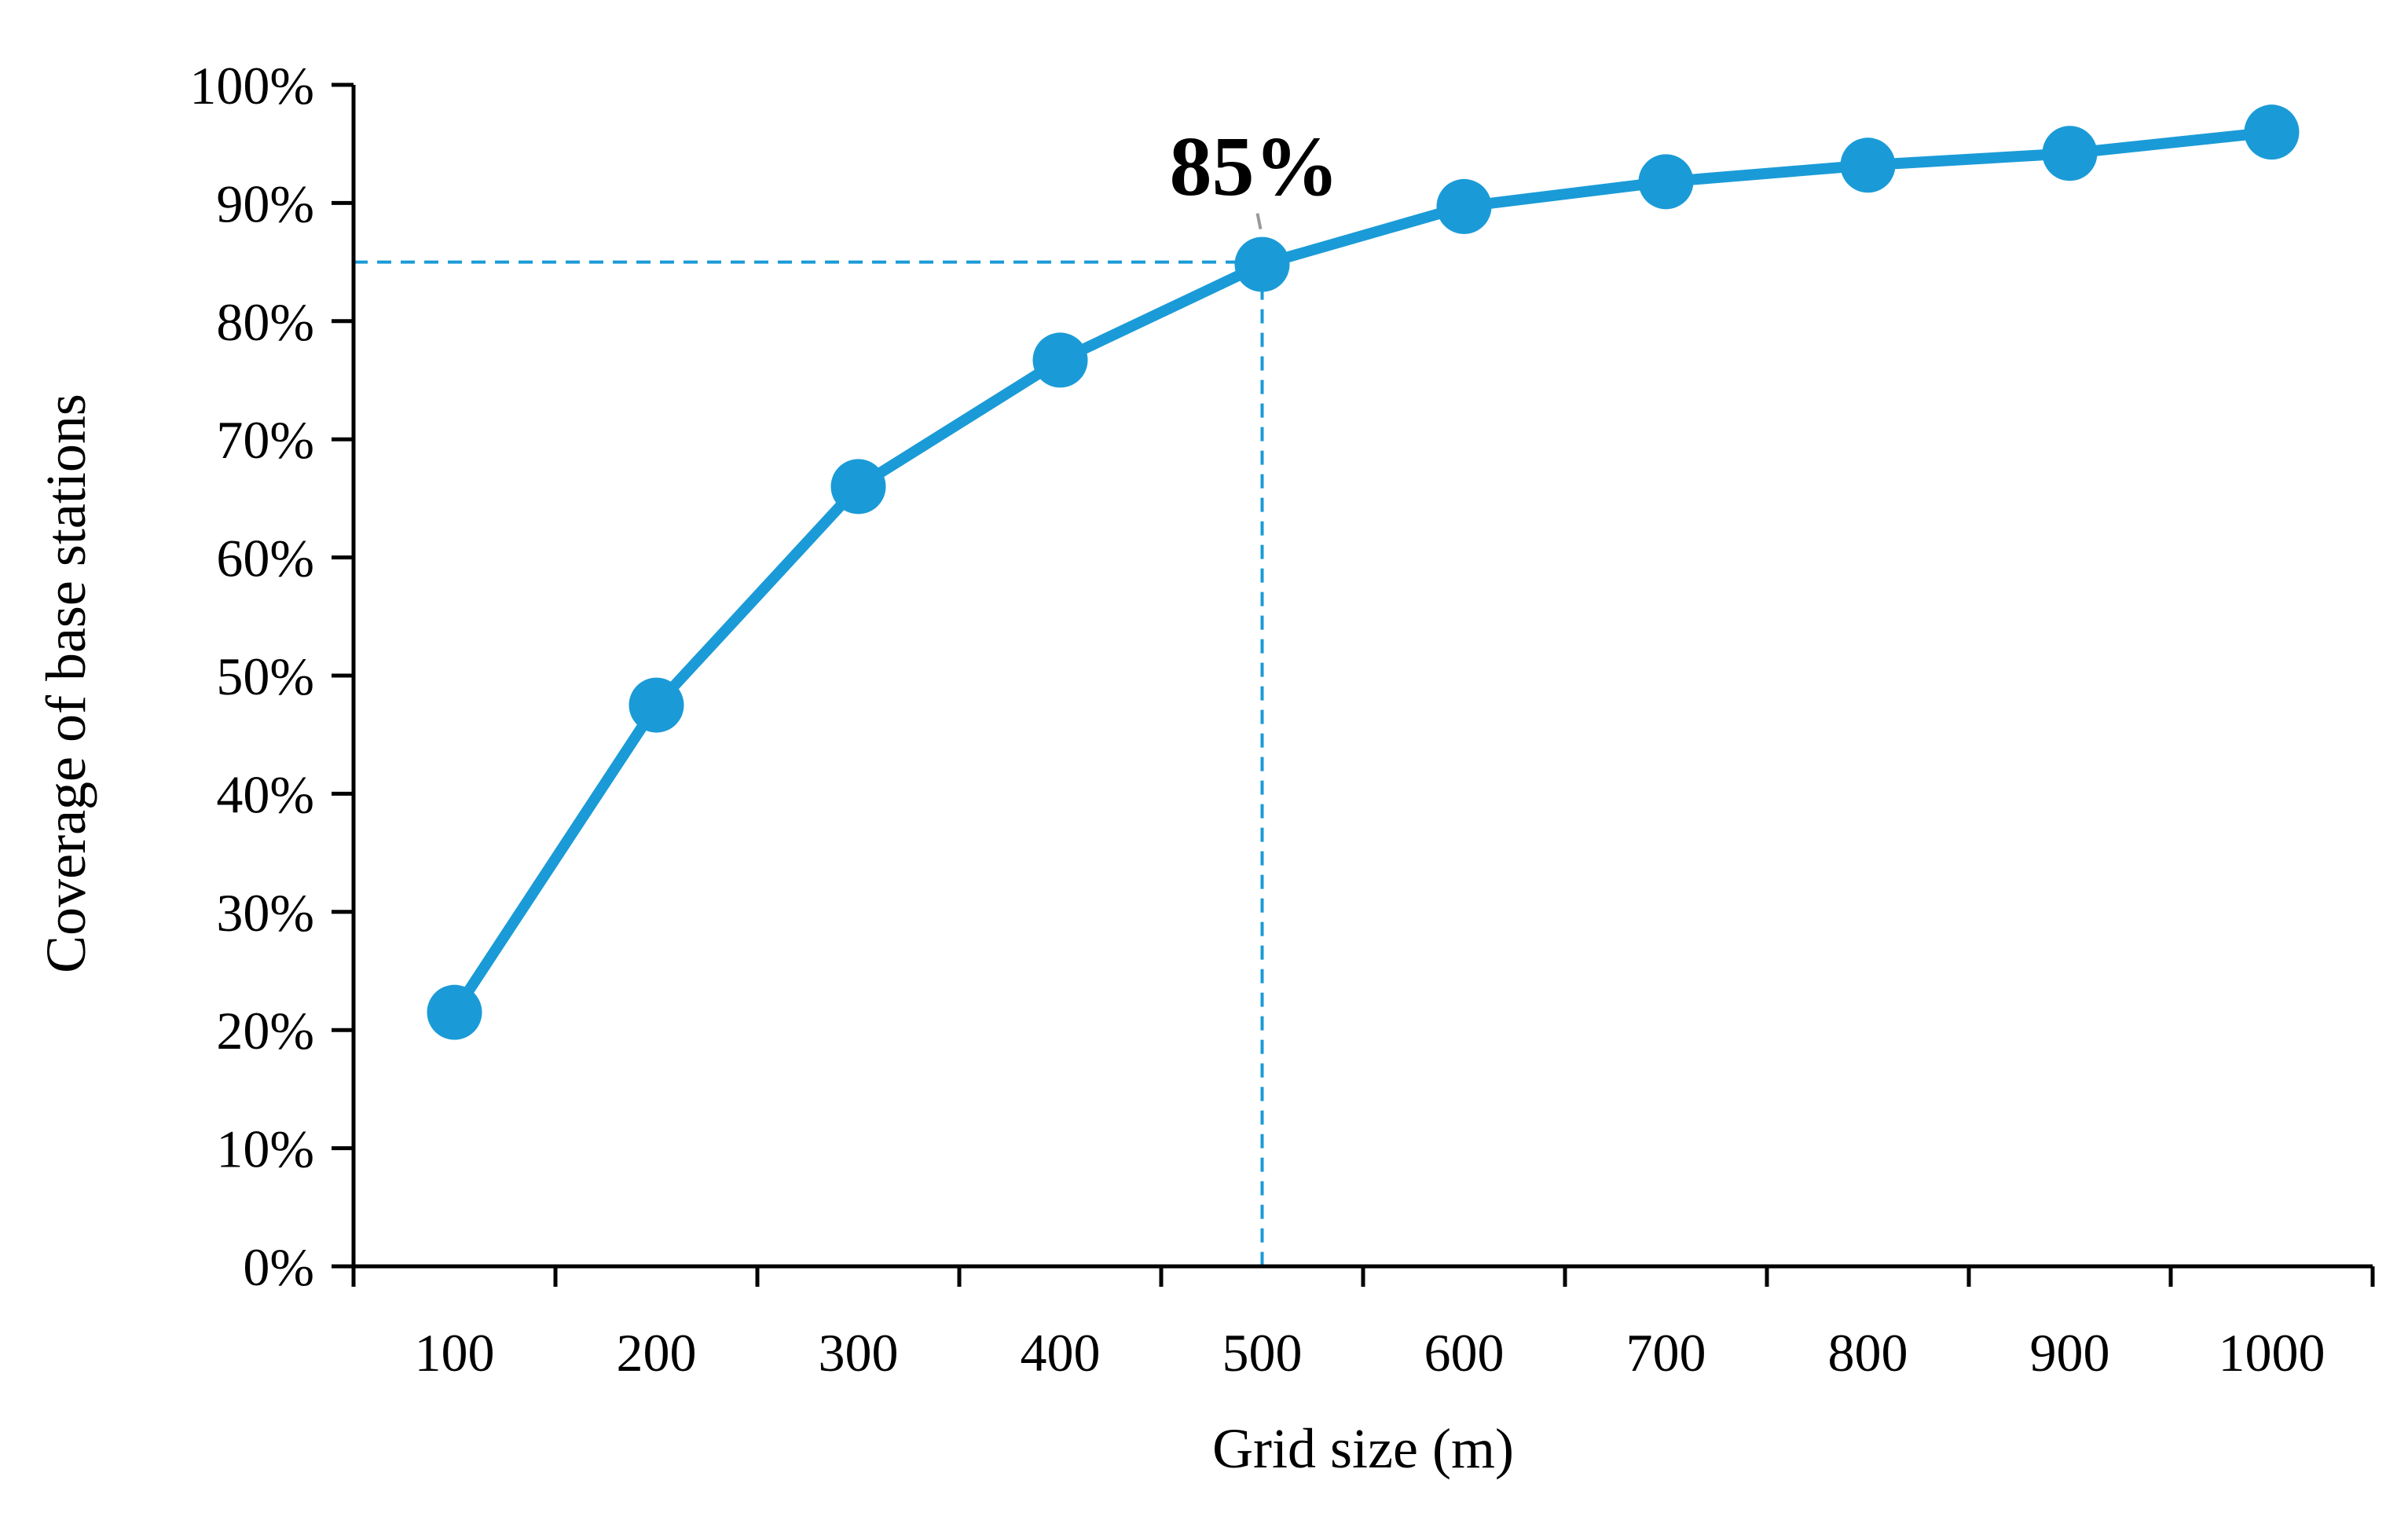  I want to click on annotation-leader, so click(1259, 221).